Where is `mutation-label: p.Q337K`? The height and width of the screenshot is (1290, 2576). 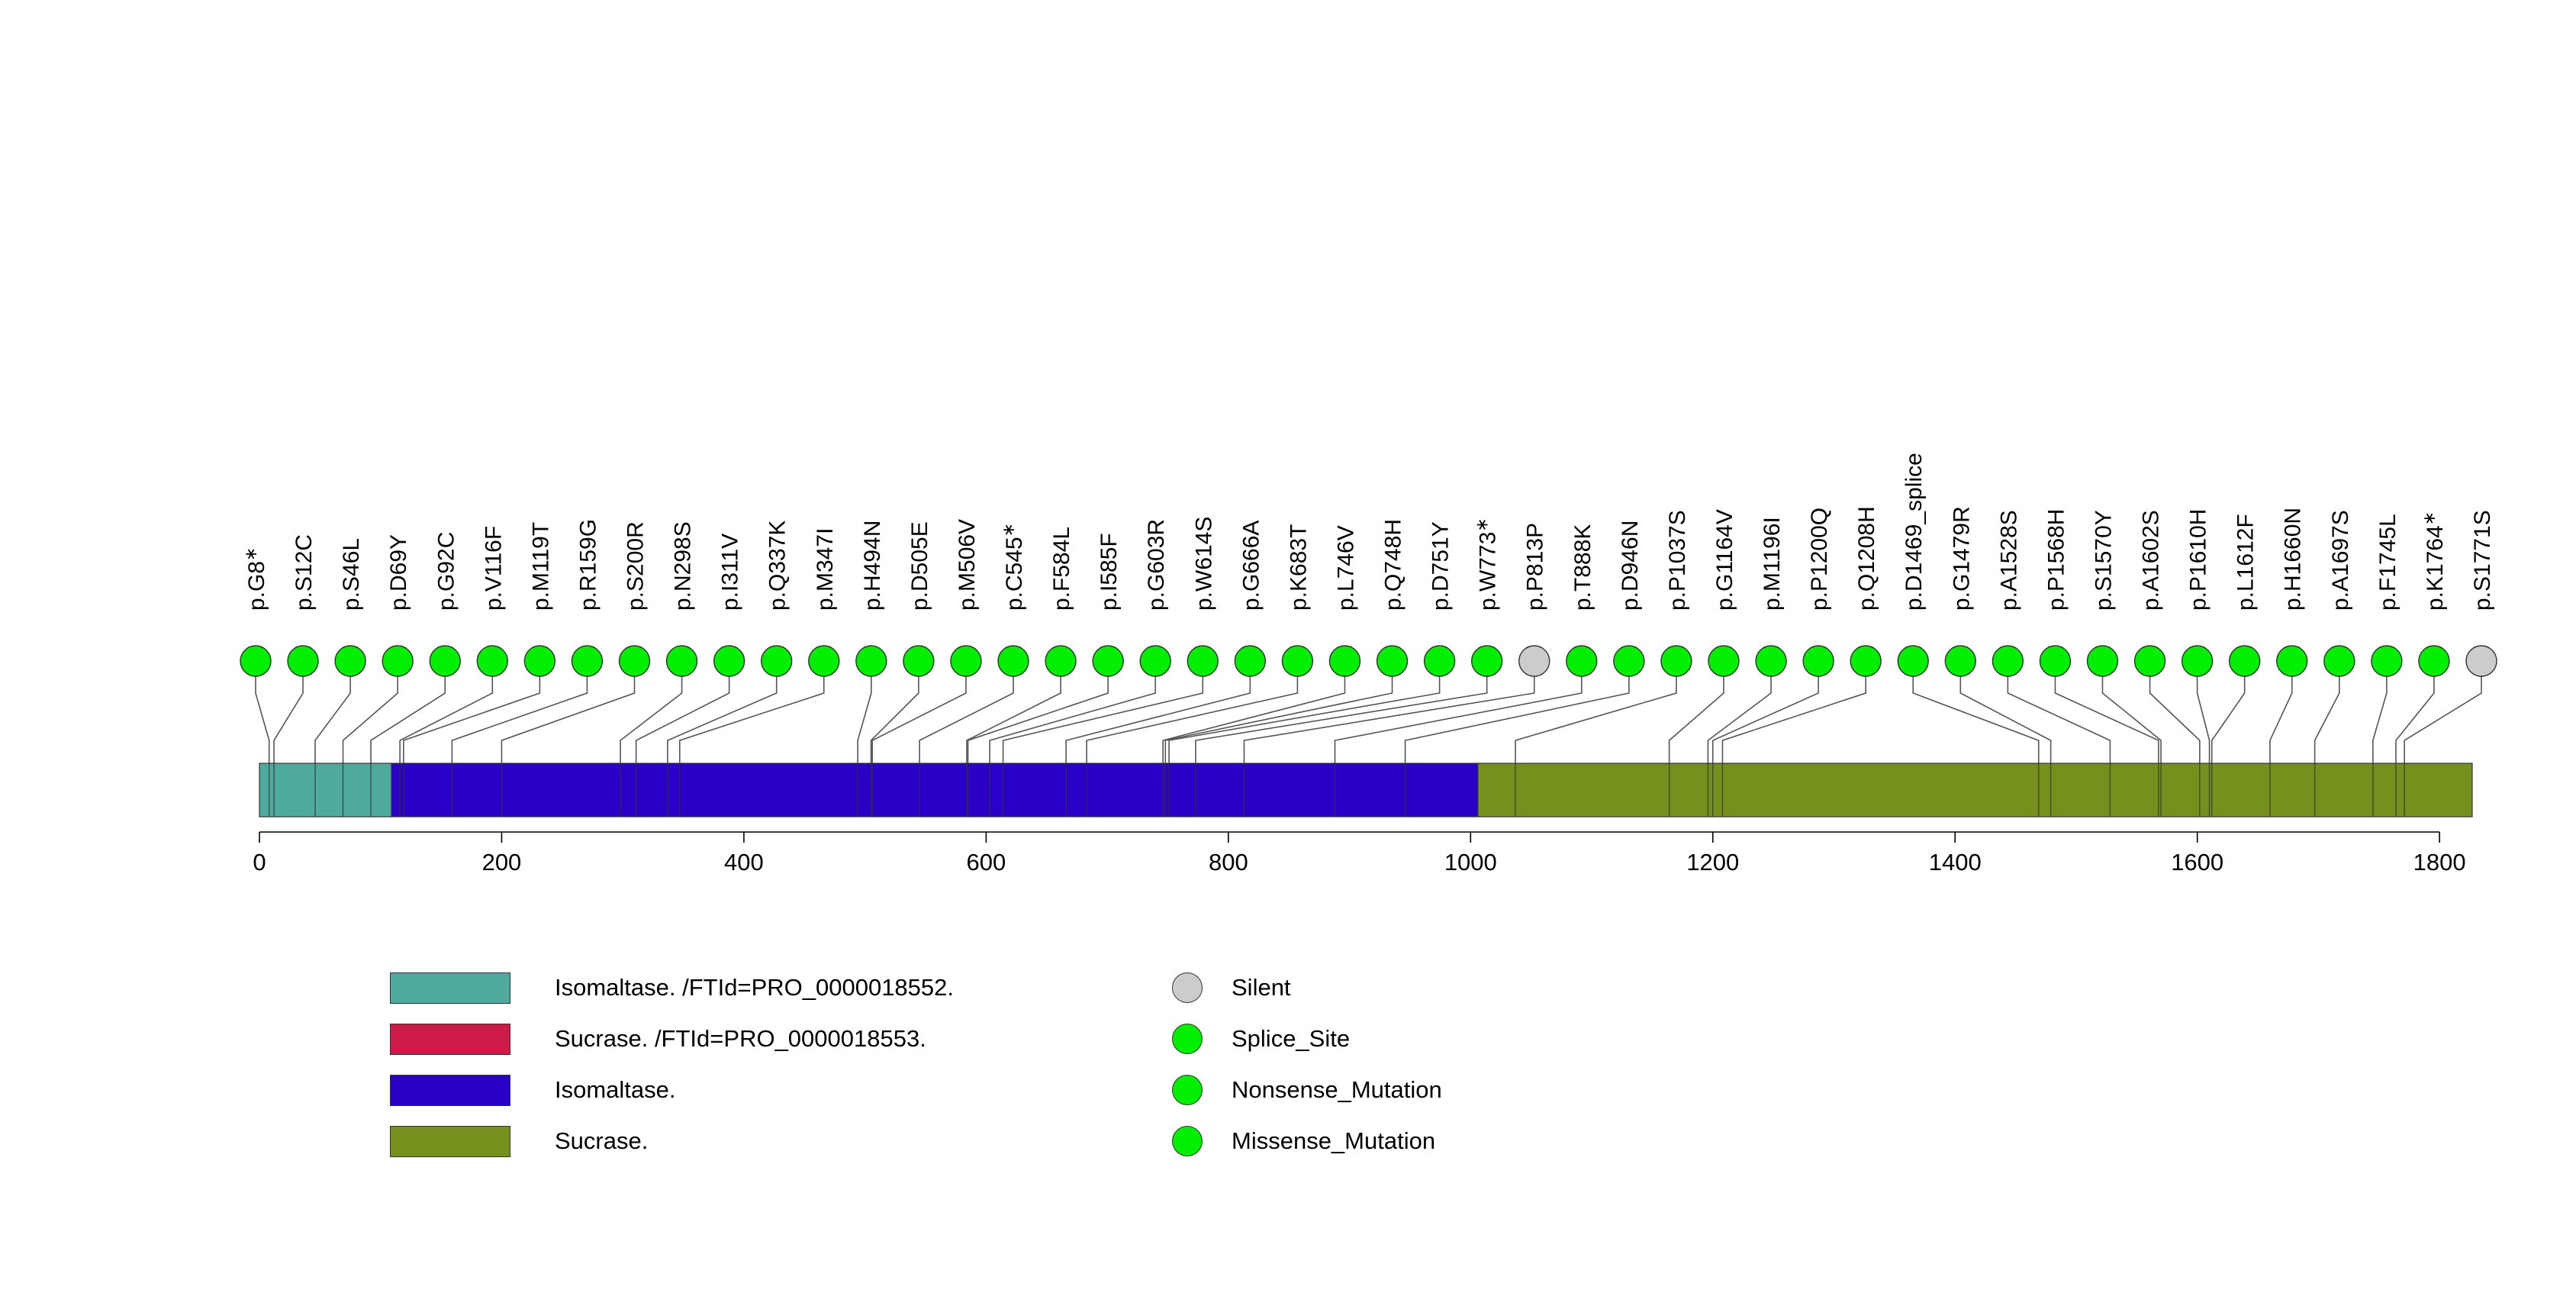
mutation-label: p.Q337K is located at coordinates (778, 566).